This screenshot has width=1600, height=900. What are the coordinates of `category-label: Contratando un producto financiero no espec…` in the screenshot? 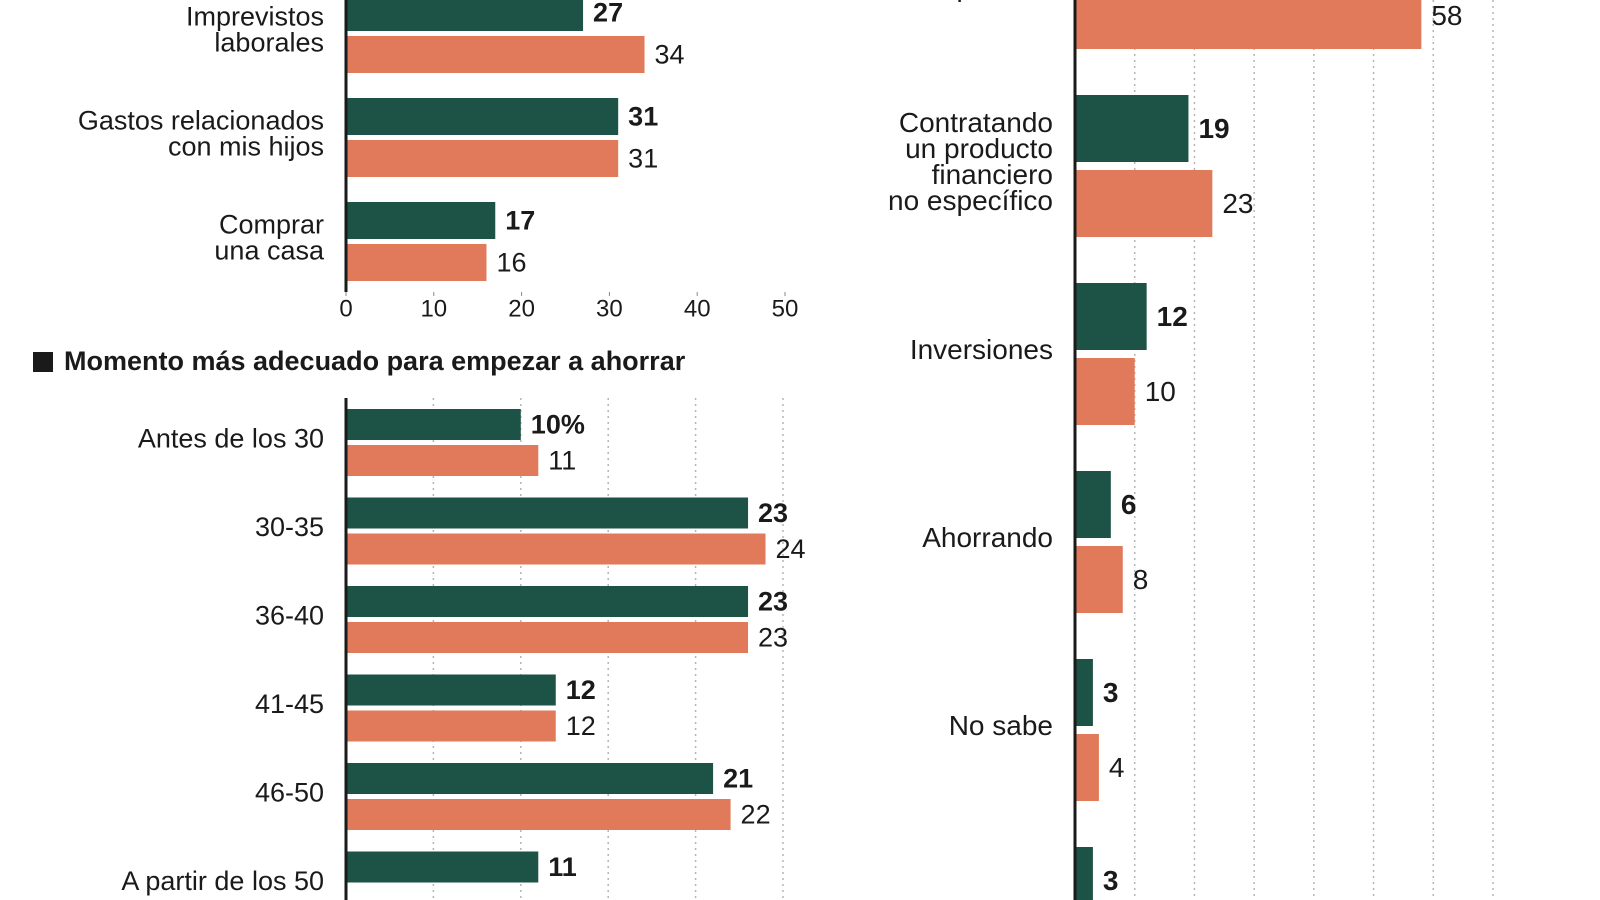 It's located at (970, 161).